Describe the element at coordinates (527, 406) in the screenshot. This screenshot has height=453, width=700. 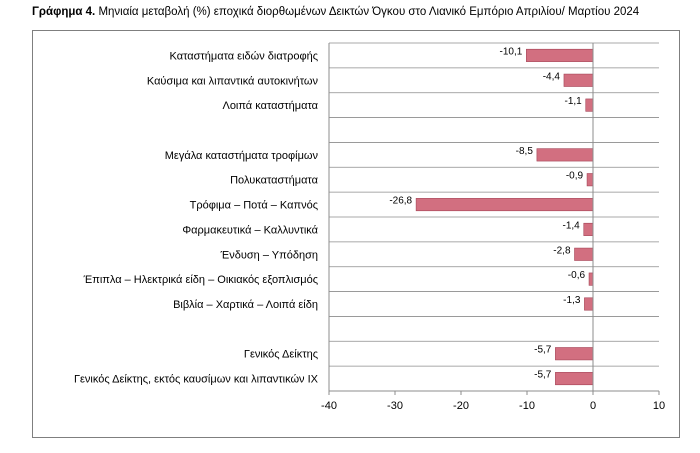
I see `x-tick-label: -10` at that location.